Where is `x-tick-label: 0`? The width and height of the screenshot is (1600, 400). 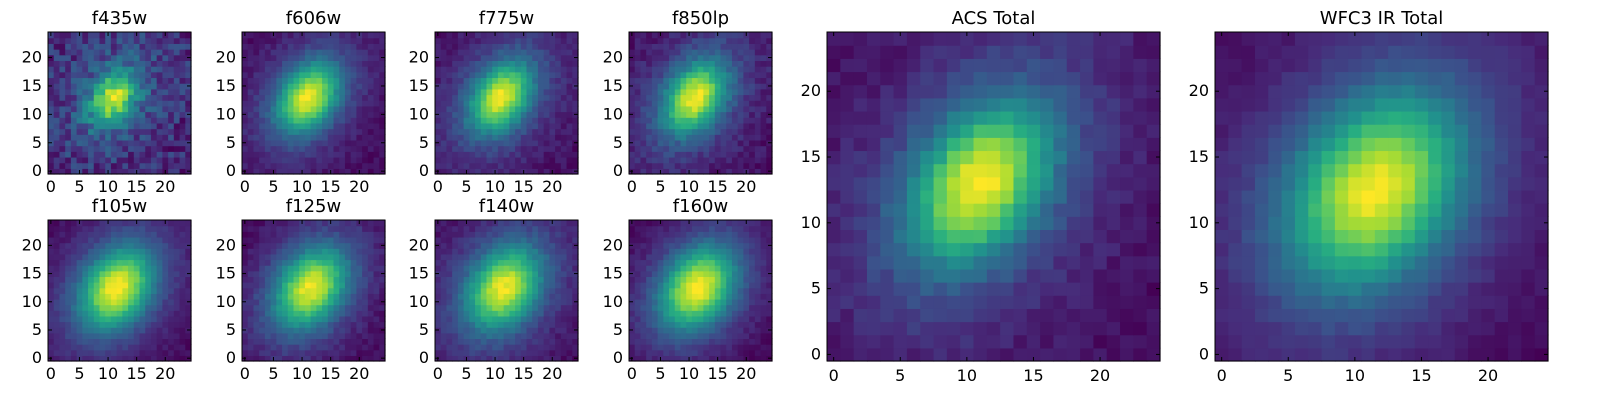 x-tick-label: 0 is located at coordinates (438, 186).